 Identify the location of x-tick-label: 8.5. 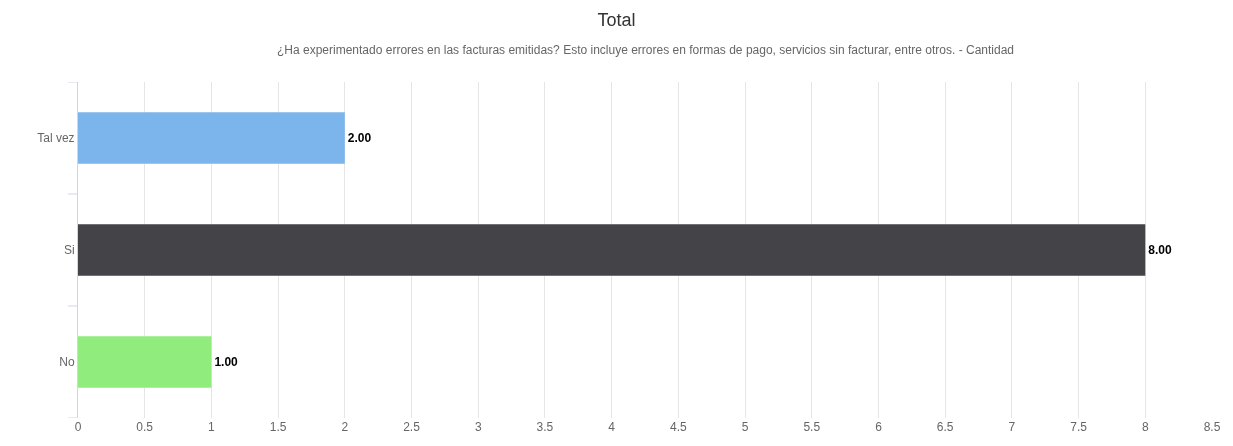
(1212, 427).